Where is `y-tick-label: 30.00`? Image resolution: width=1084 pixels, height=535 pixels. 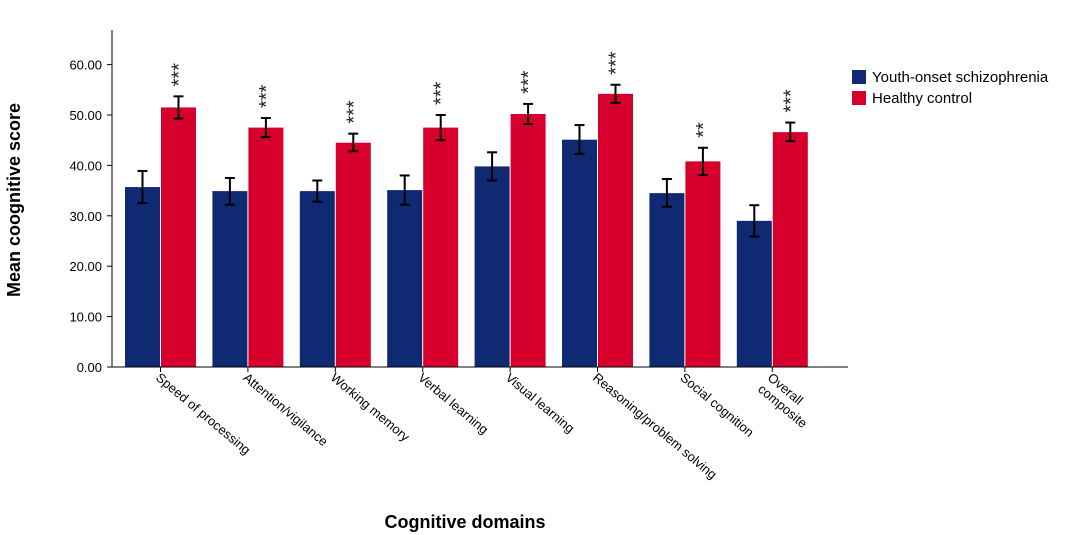
y-tick-label: 30.00 is located at coordinates (85, 216).